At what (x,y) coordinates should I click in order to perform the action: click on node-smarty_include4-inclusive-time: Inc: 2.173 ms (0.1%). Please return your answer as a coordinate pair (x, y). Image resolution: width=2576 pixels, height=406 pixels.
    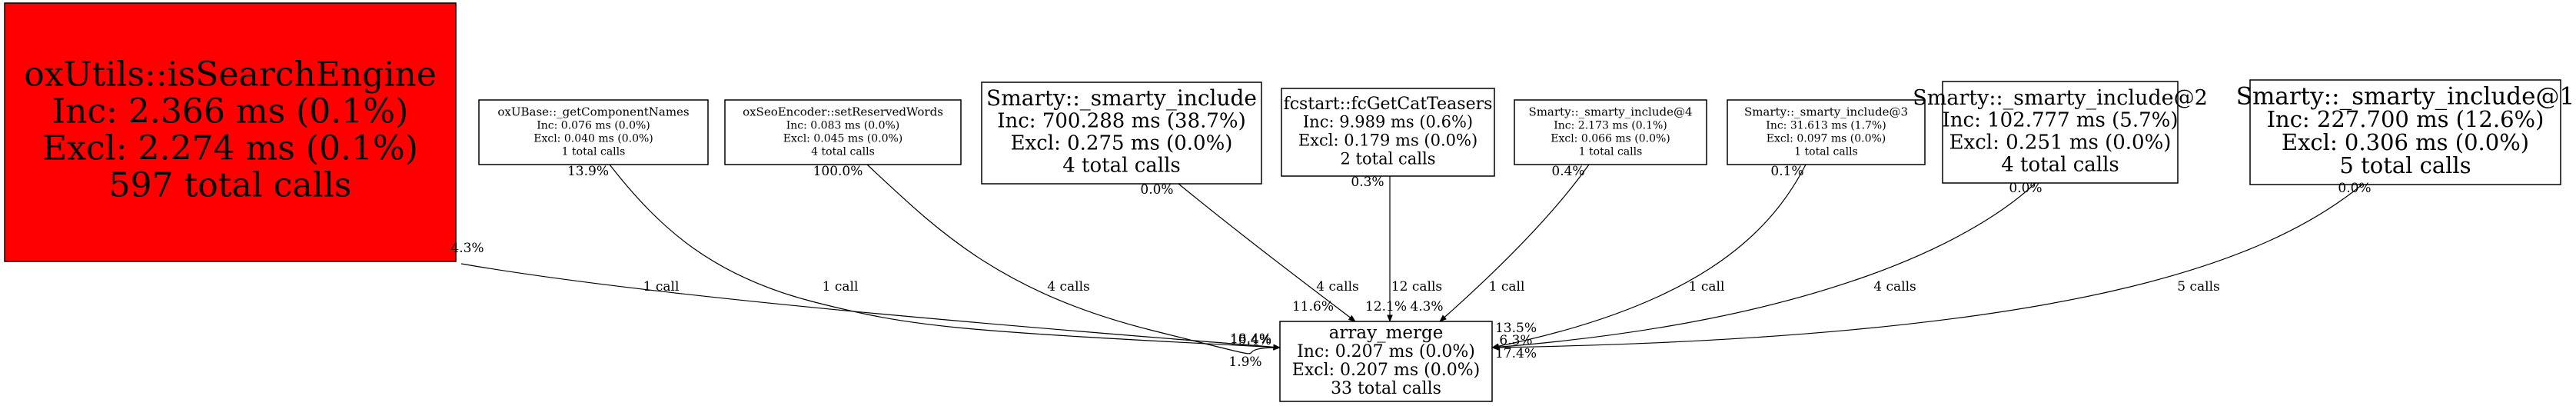
    Looking at the image, I should click on (1610, 126).